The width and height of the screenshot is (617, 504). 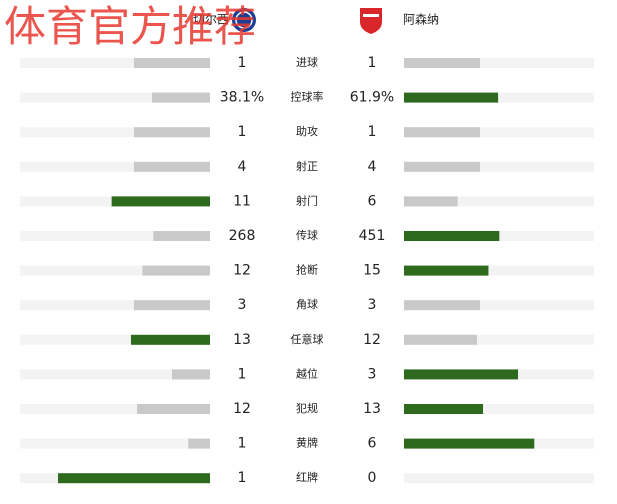 I want to click on stat-label: 任意球, so click(x=307, y=339).